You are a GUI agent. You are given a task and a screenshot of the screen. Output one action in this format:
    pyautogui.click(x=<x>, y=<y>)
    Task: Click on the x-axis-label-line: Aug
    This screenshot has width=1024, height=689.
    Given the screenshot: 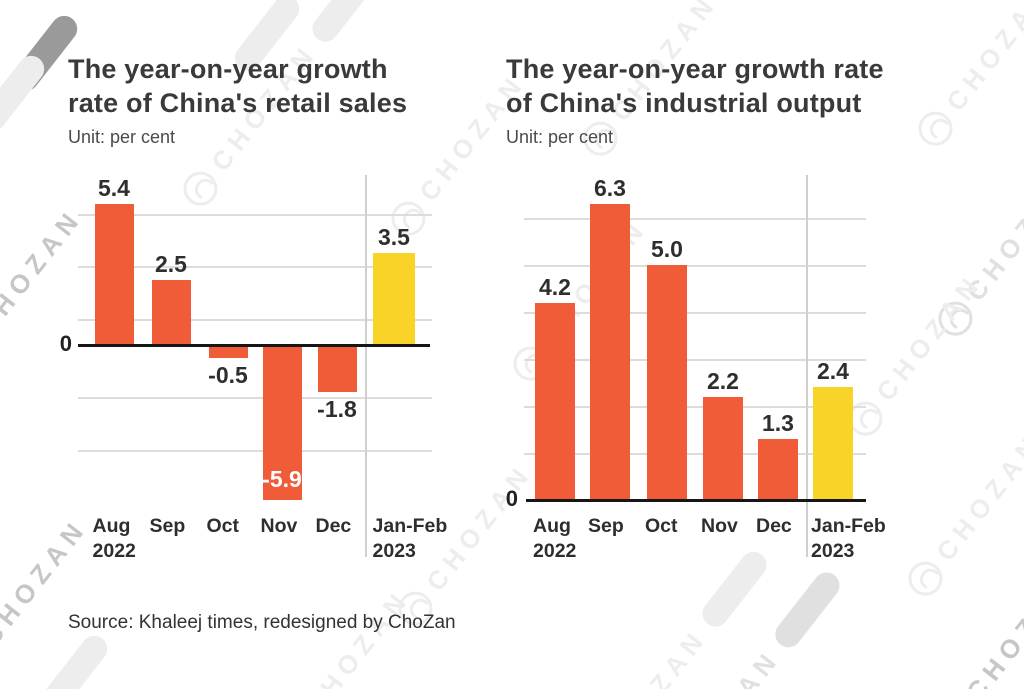 What is the action you would take?
    pyautogui.click(x=552, y=526)
    